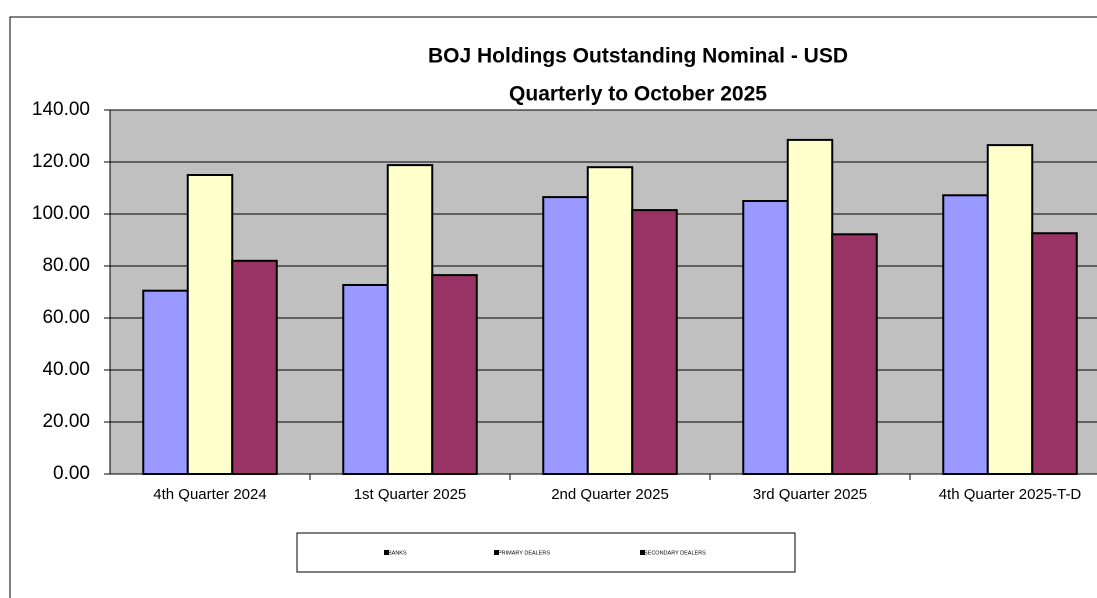  I want to click on y-tick-label: 120.00, so click(61, 161).